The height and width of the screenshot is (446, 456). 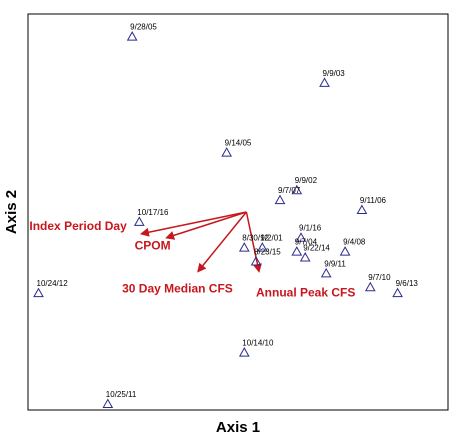 What do you see at coordinates (121, 394) in the screenshot?
I see `site-point-label: 10/25/11` at bounding box center [121, 394].